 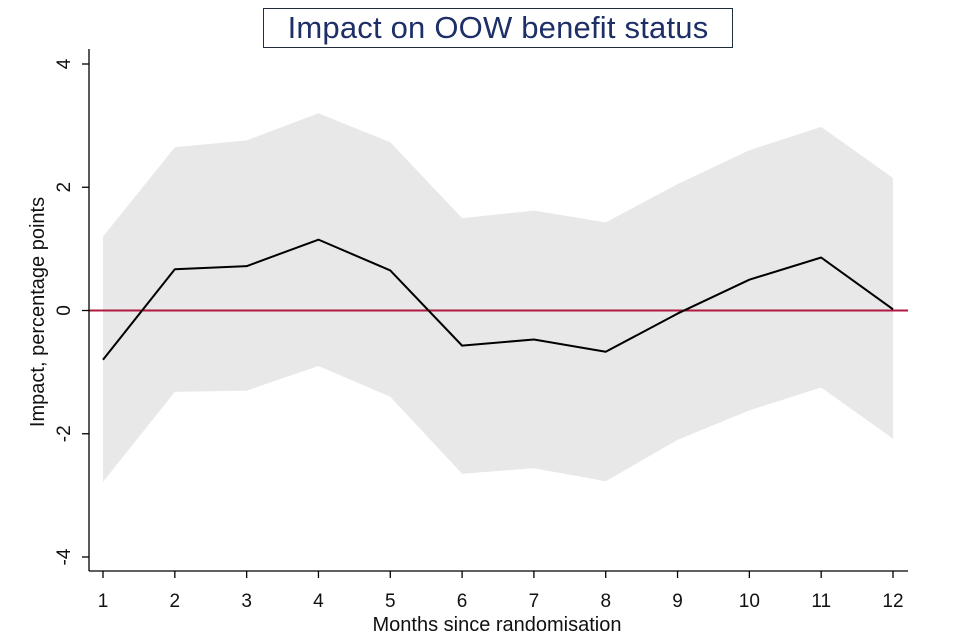 I want to click on y-tick-label: 0, so click(x=64, y=310).